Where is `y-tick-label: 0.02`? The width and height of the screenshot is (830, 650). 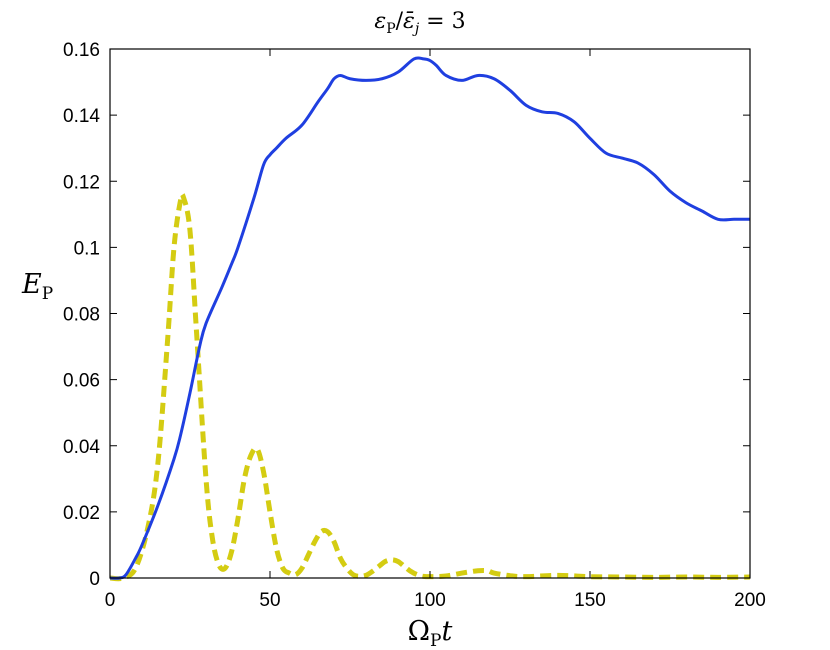
y-tick-label: 0.02 is located at coordinates (81, 513).